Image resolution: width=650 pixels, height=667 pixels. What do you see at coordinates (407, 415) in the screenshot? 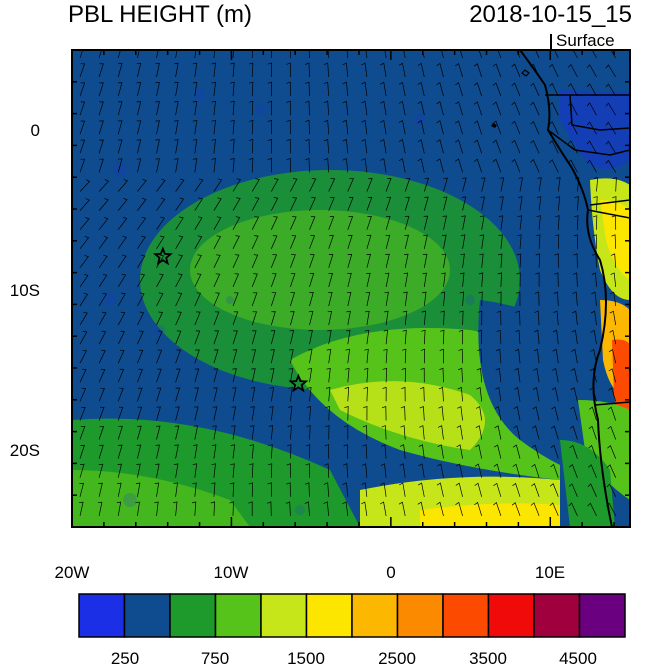
I see `southern-yellowgreen-zone` at bounding box center [407, 415].